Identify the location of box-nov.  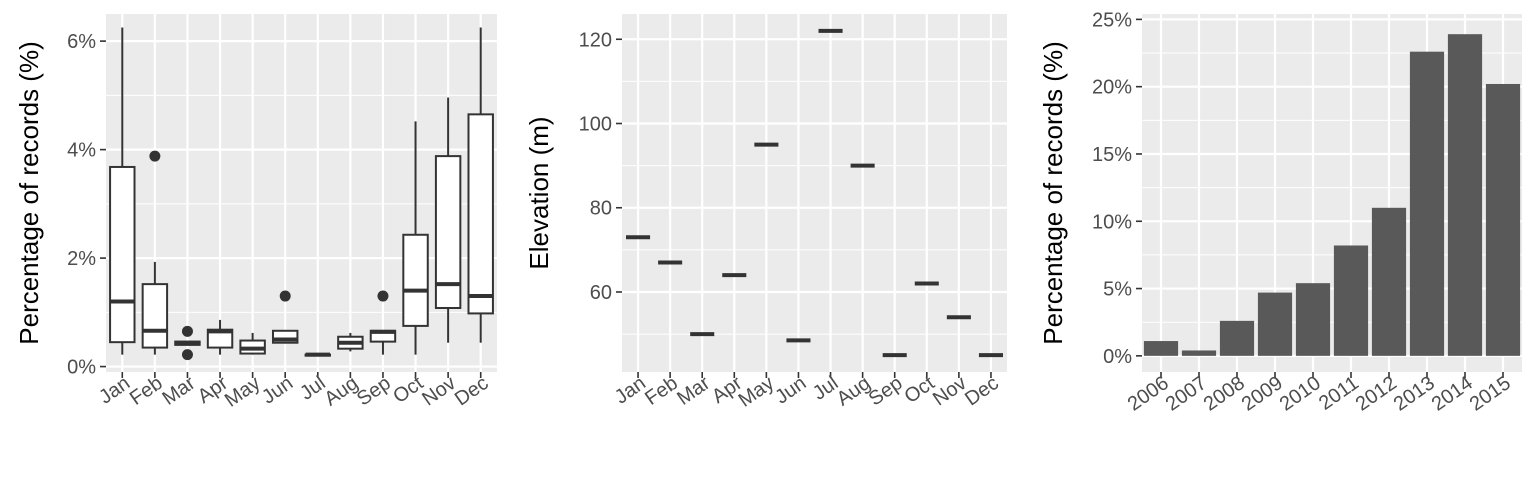
(448, 220).